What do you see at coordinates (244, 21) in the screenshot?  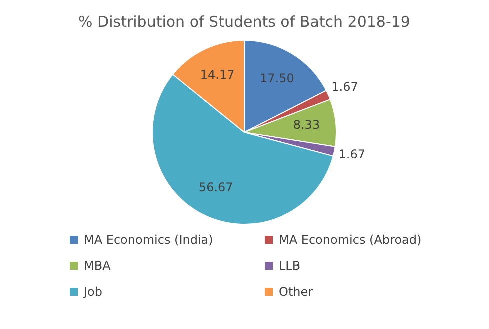 I see `chart-title: % Distribution of Students of Batch 2018-19` at bounding box center [244, 21].